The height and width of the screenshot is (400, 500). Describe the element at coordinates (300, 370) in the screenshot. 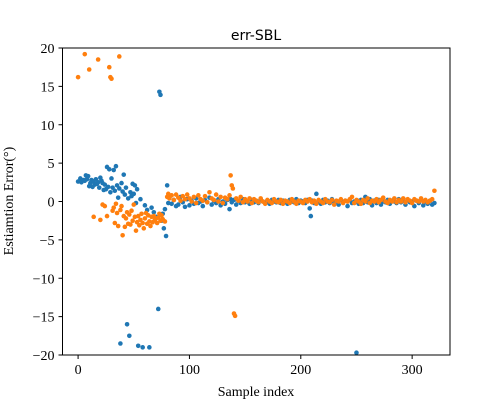

I see `x-tick-label: 200` at that location.